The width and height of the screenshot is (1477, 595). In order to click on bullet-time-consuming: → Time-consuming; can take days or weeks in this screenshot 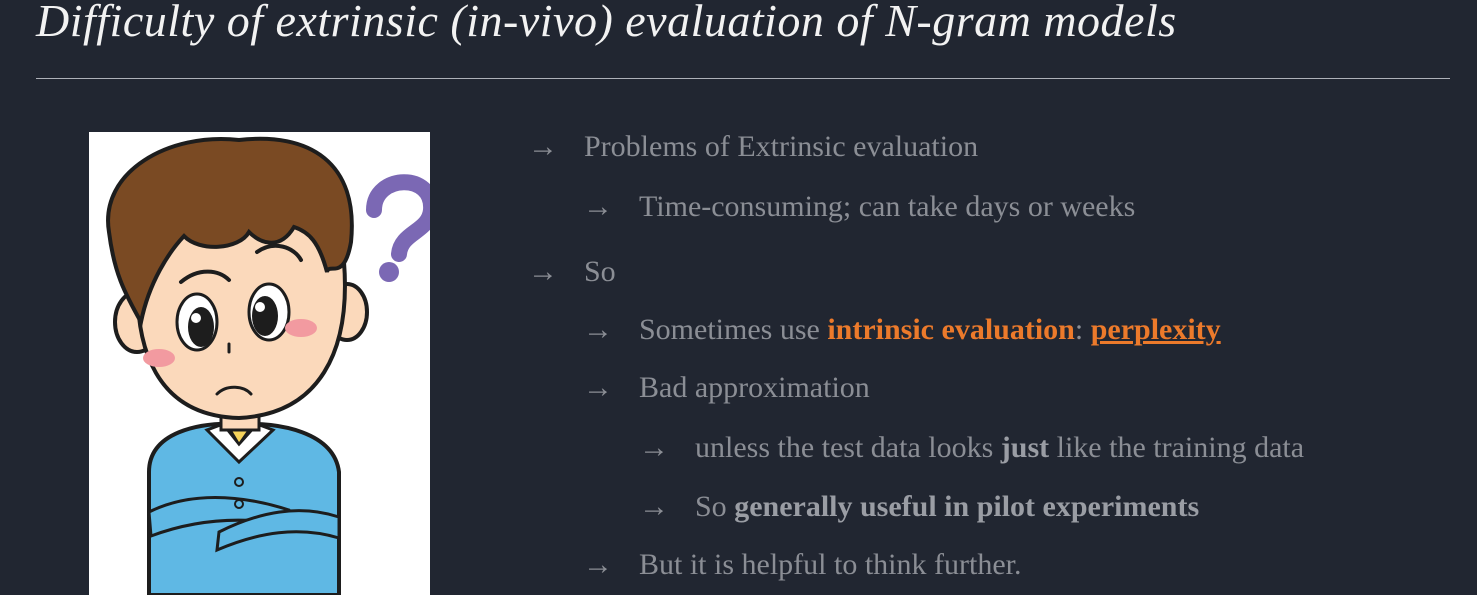, I will do `click(859, 206)`.